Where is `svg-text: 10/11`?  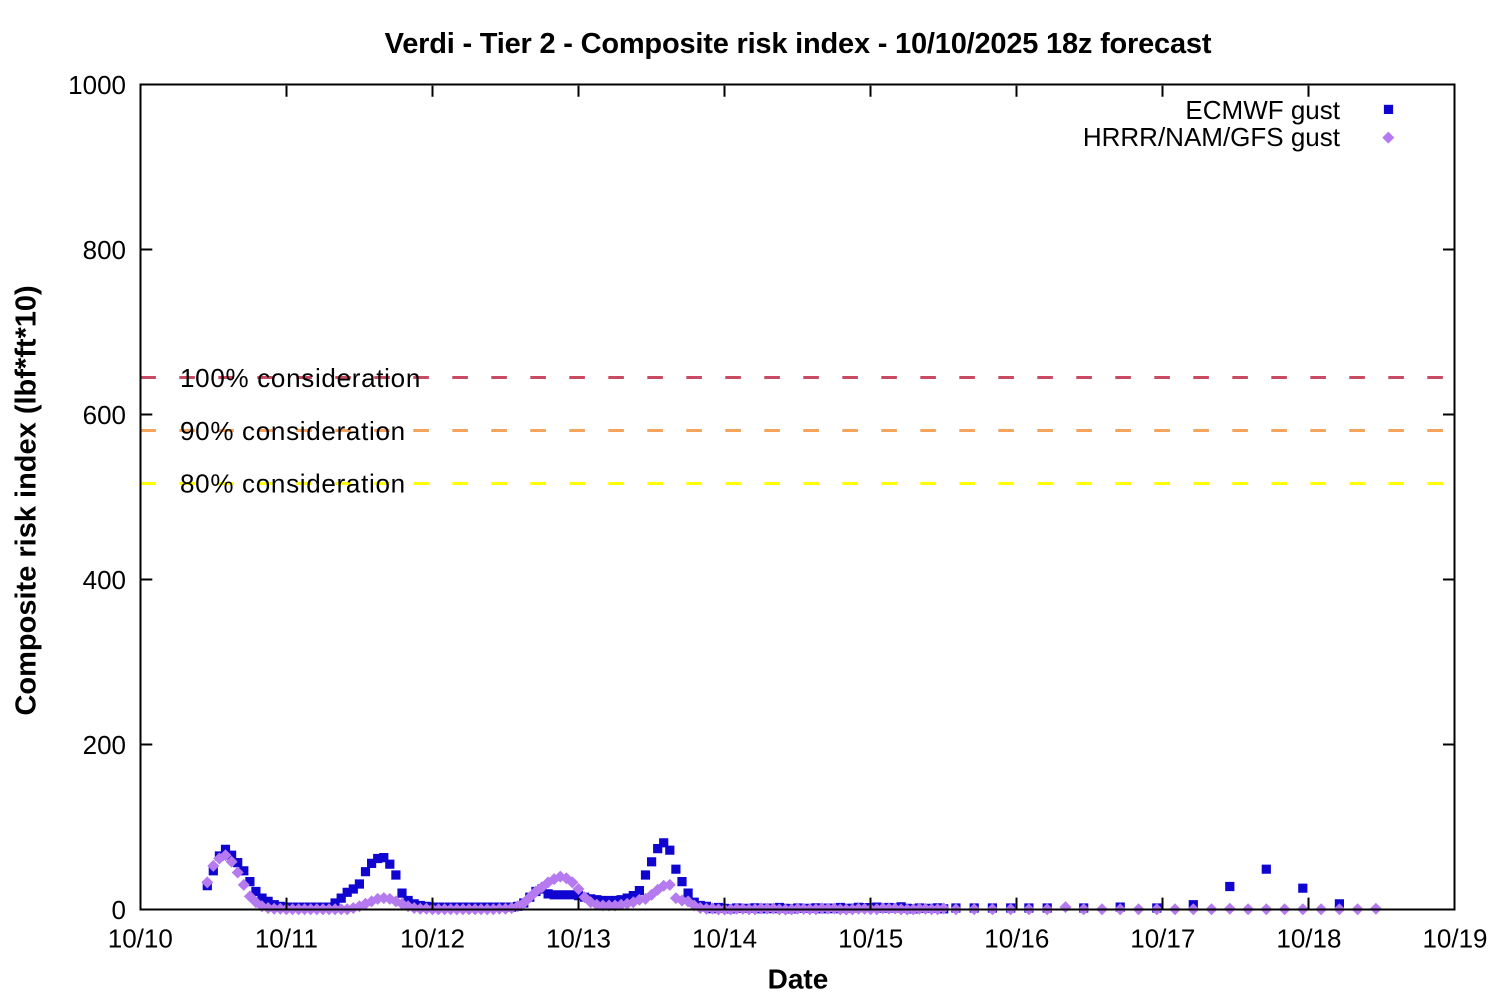 svg-text: 10/11 is located at coordinates (286, 939).